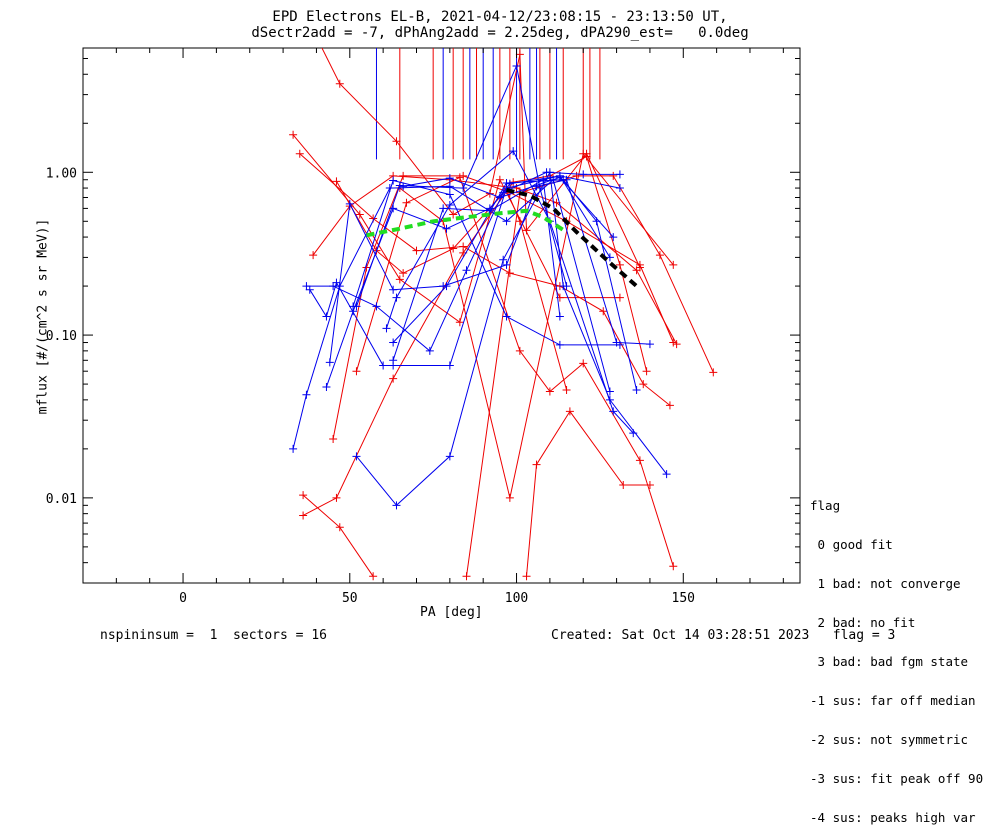 The height and width of the screenshot is (837, 1000). I want to click on fit-layer, so click(502, 237).